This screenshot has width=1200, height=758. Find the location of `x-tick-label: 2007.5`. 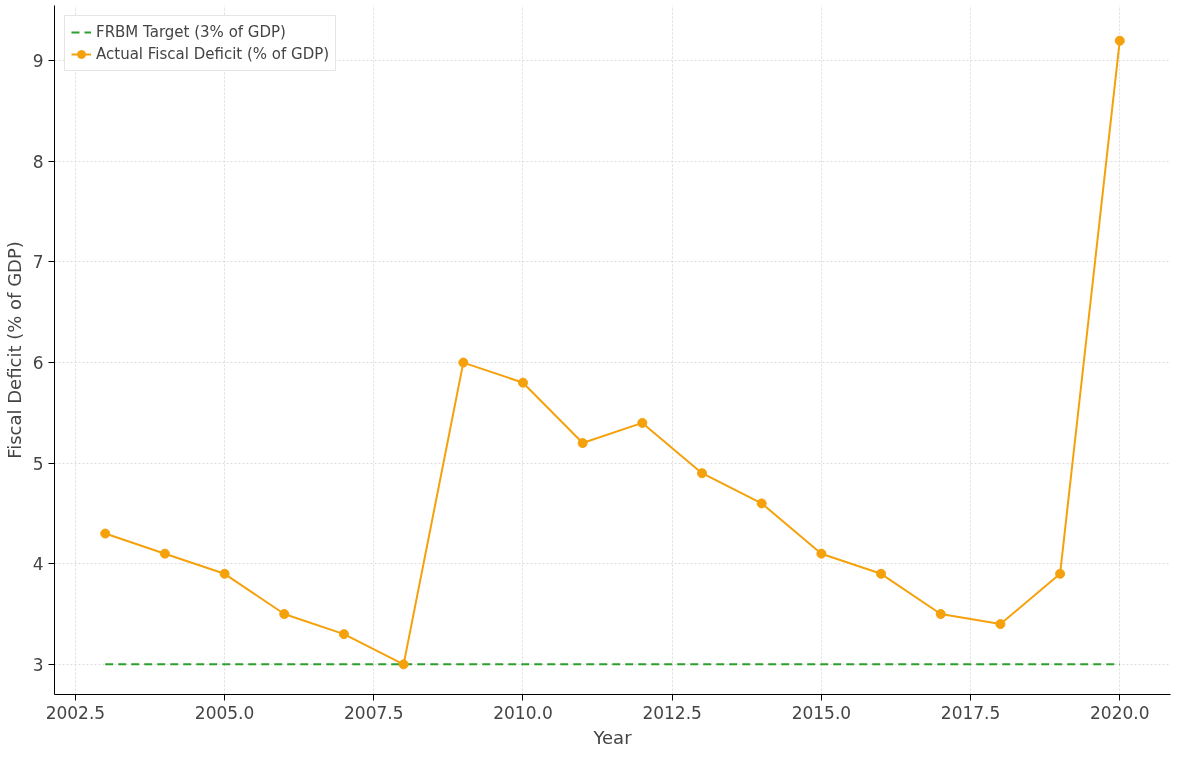

x-tick-label: 2007.5 is located at coordinates (374, 712).